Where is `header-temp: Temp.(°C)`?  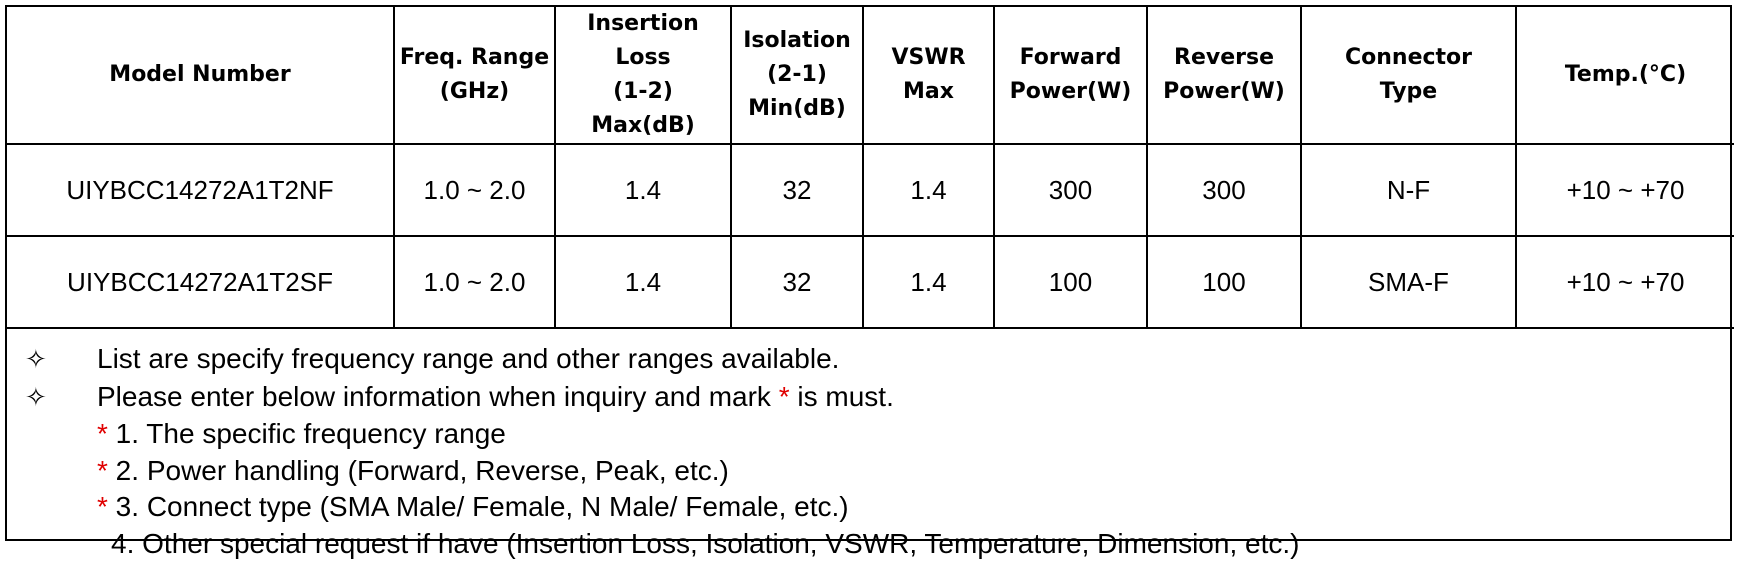 header-temp: Temp.(°C) is located at coordinates (1625, 75).